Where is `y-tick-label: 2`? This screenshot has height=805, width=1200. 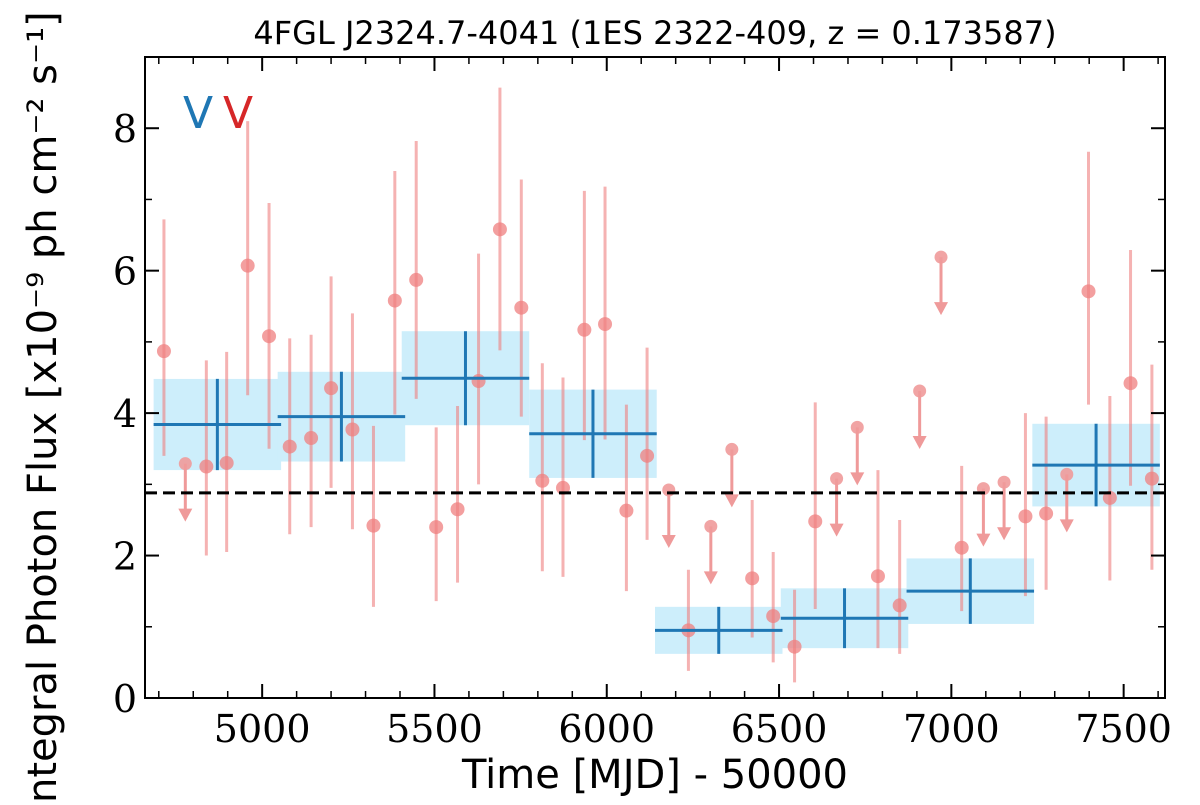
y-tick-label: 2 is located at coordinates (125, 557).